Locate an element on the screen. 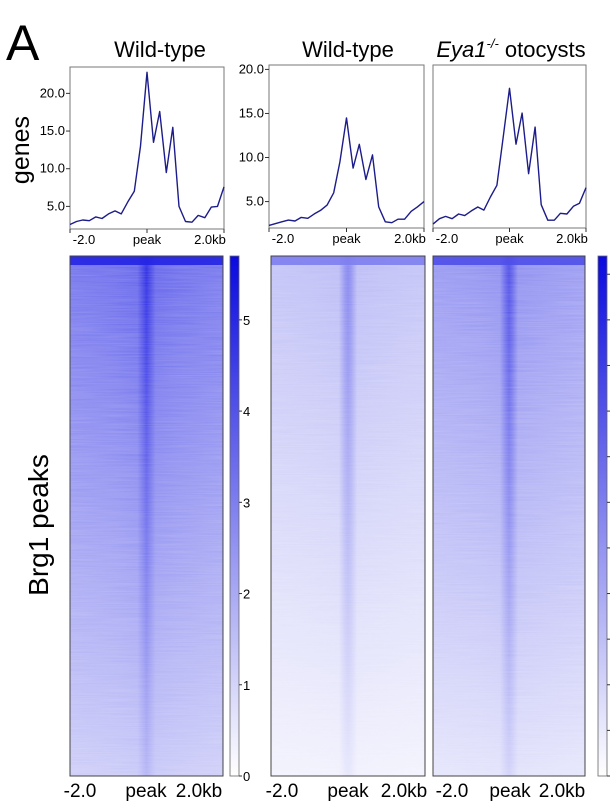 This screenshot has height=804, width=610. colorbar-tick-label: 1 is located at coordinates (246, 685).